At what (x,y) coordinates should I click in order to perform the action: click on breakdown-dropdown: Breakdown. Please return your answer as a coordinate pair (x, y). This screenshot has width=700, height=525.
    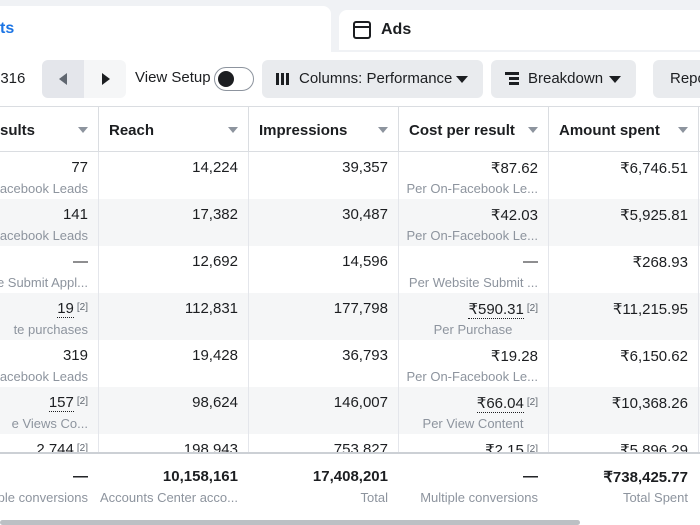
    Looking at the image, I should click on (563, 79).